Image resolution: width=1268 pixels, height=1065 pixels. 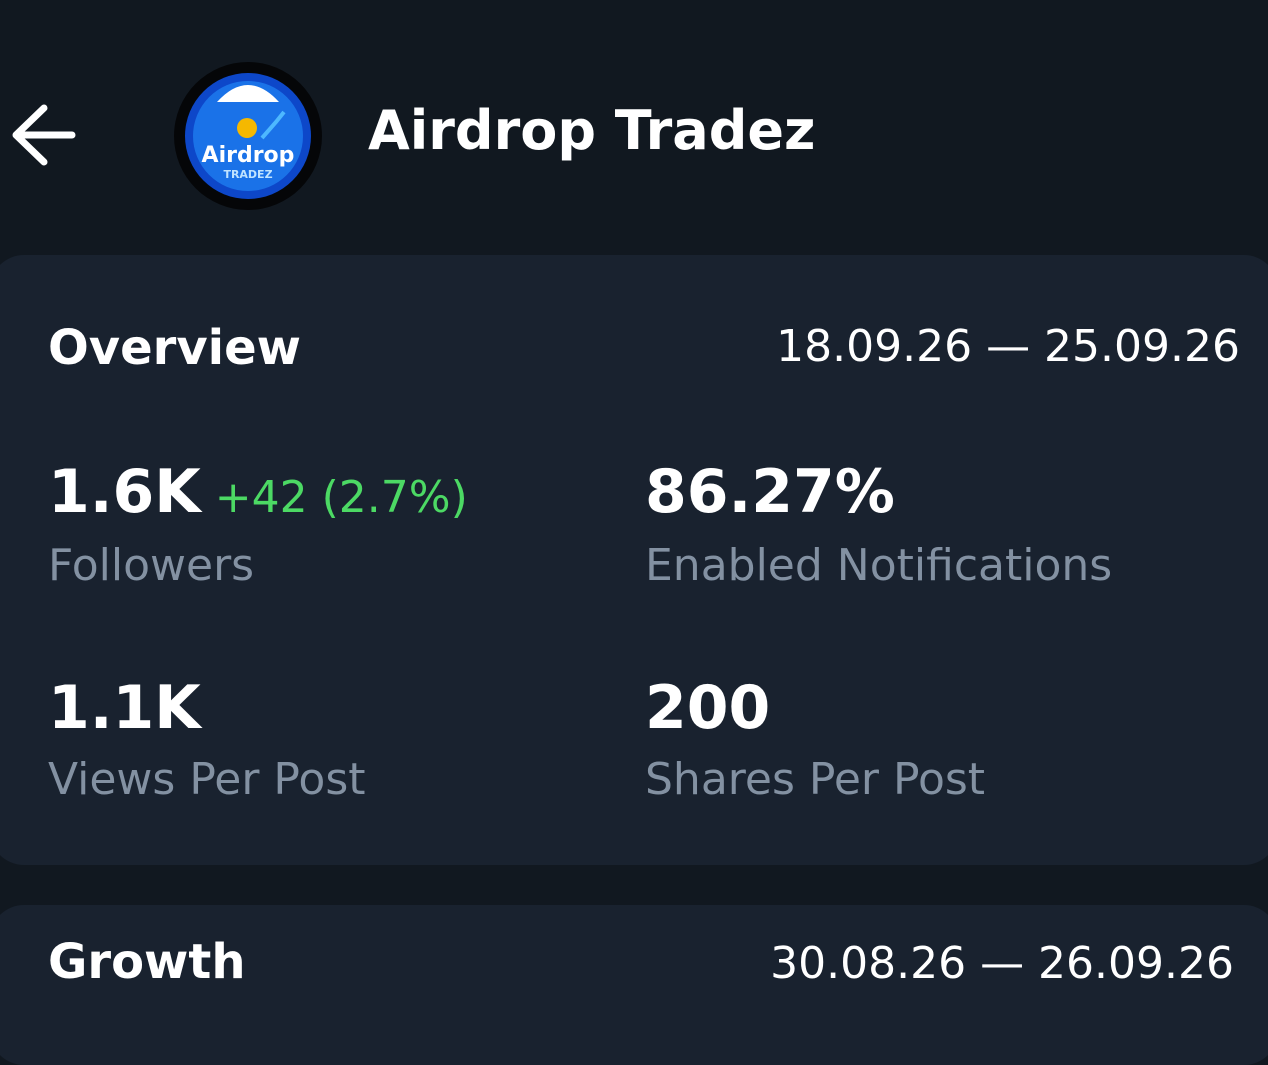 I want to click on back-button, so click(x=44, y=135).